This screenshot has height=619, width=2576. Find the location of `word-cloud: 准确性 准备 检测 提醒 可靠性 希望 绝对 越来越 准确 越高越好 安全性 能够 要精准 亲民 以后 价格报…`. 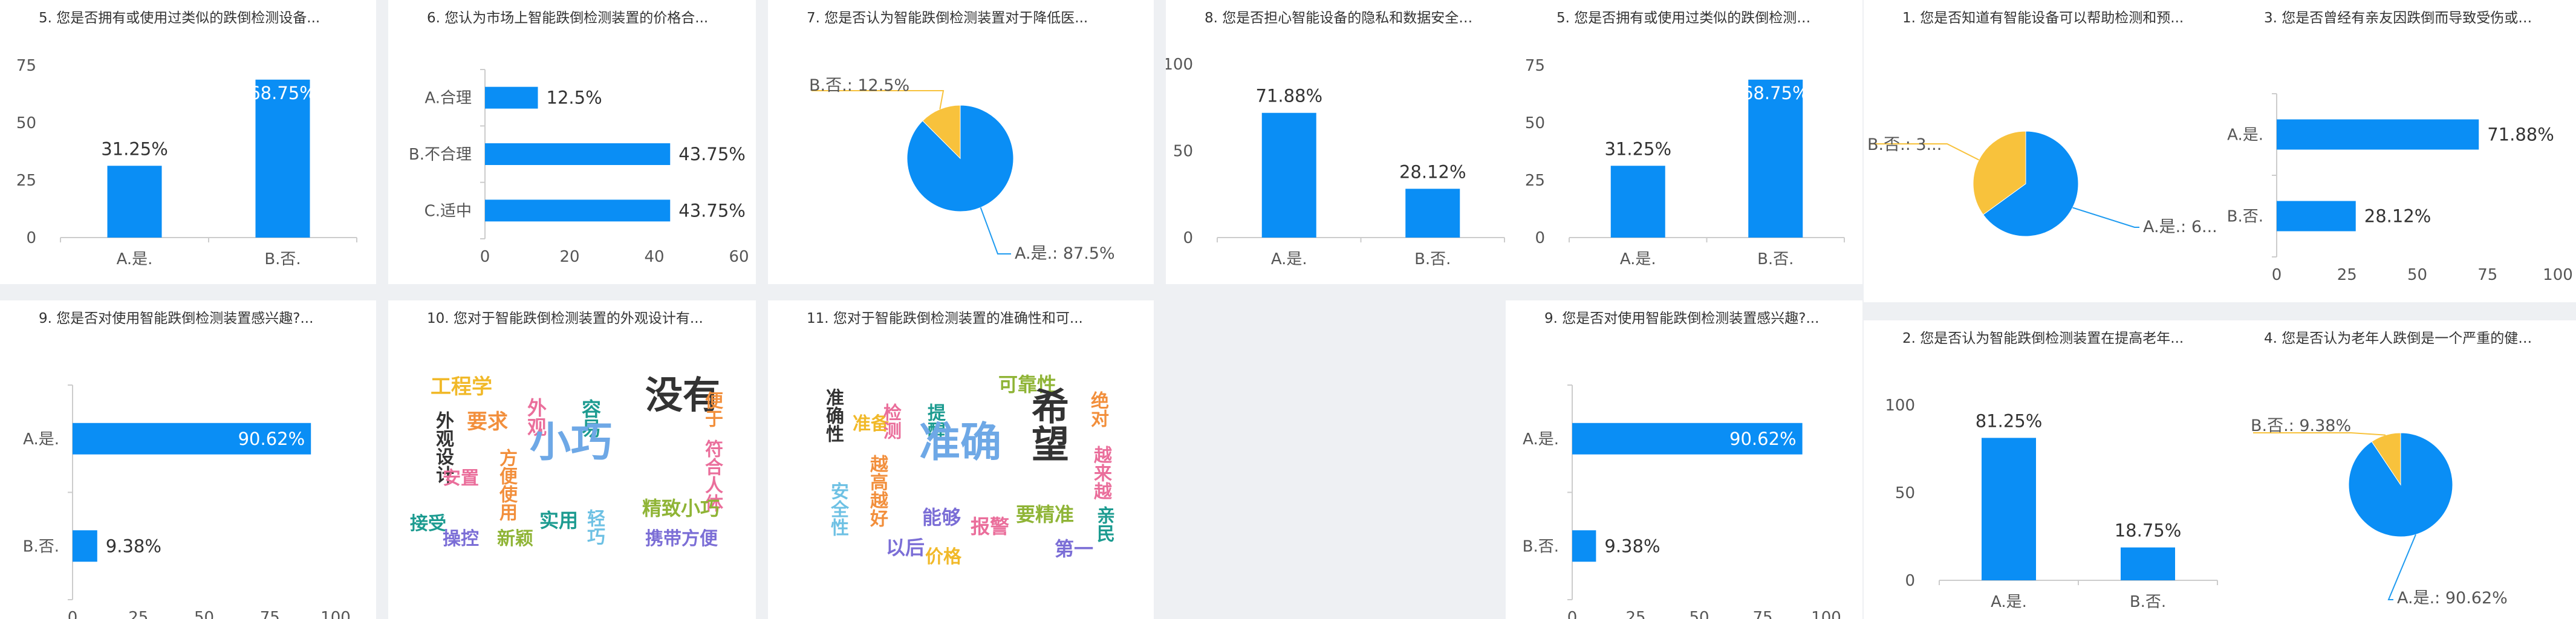

word-cloud: 准确性 准备 检测 提醒 可靠性 希望 绝对 越来越 准确 越高越好 安全性 能够 要精准 亲民 以后 价格报… is located at coordinates (961, 459).